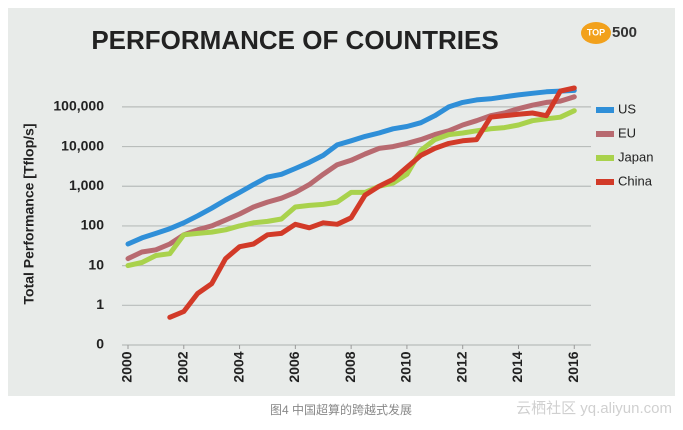  I want to click on legend-label: Japan, so click(635, 156).